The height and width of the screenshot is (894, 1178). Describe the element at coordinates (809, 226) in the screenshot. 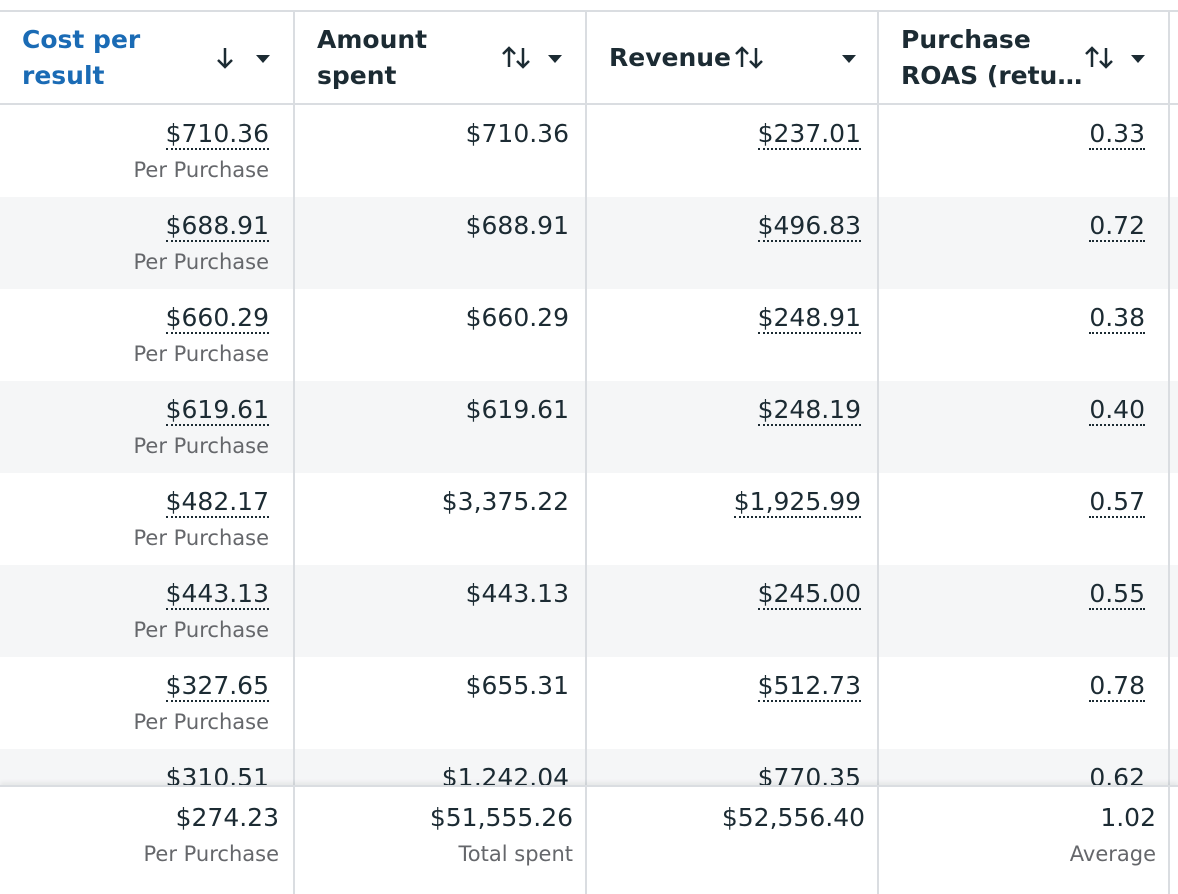

I see `revenue-value: $496.83` at that location.